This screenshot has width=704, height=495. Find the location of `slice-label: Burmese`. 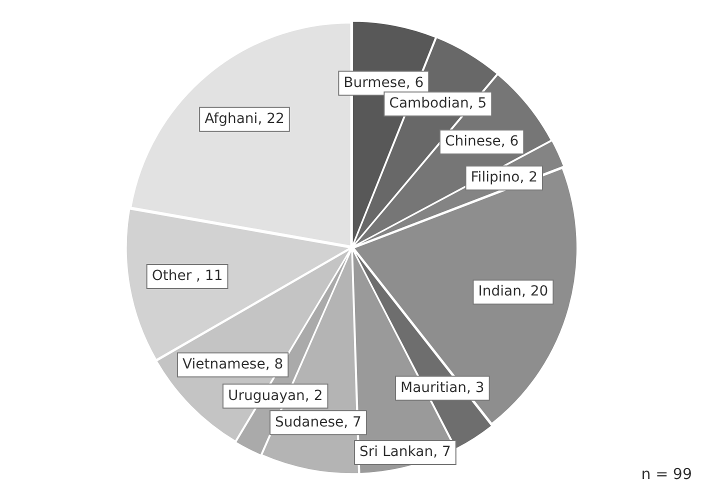

slice-label: Burmese is located at coordinates (375, 82).